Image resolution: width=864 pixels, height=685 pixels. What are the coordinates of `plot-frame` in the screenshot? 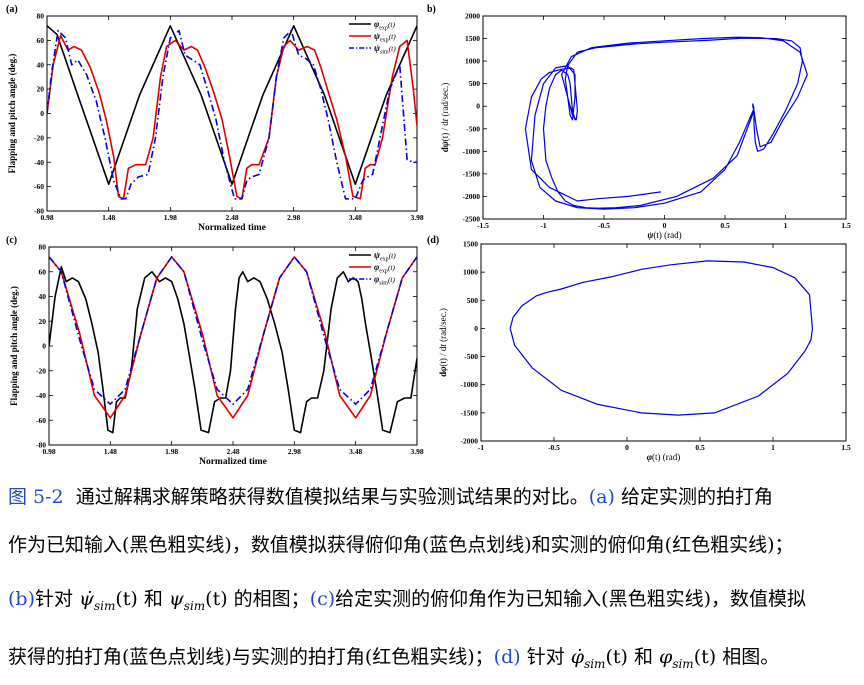 It's located at (663, 342).